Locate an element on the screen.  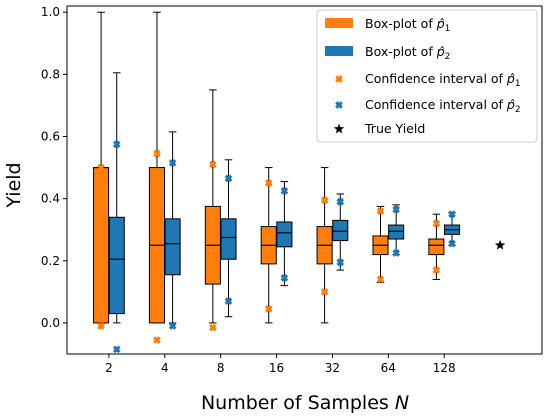
x-tick-label: 128 is located at coordinates (444, 368).